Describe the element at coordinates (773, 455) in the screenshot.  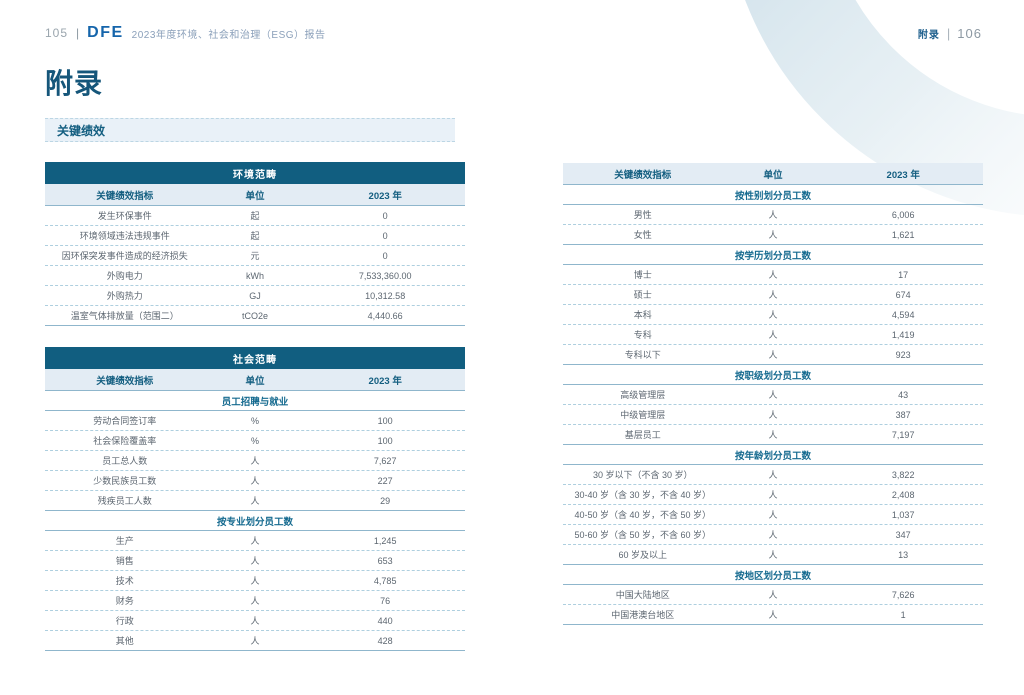
I see `table-subsection-row: 按年龄划分员工数` at that location.